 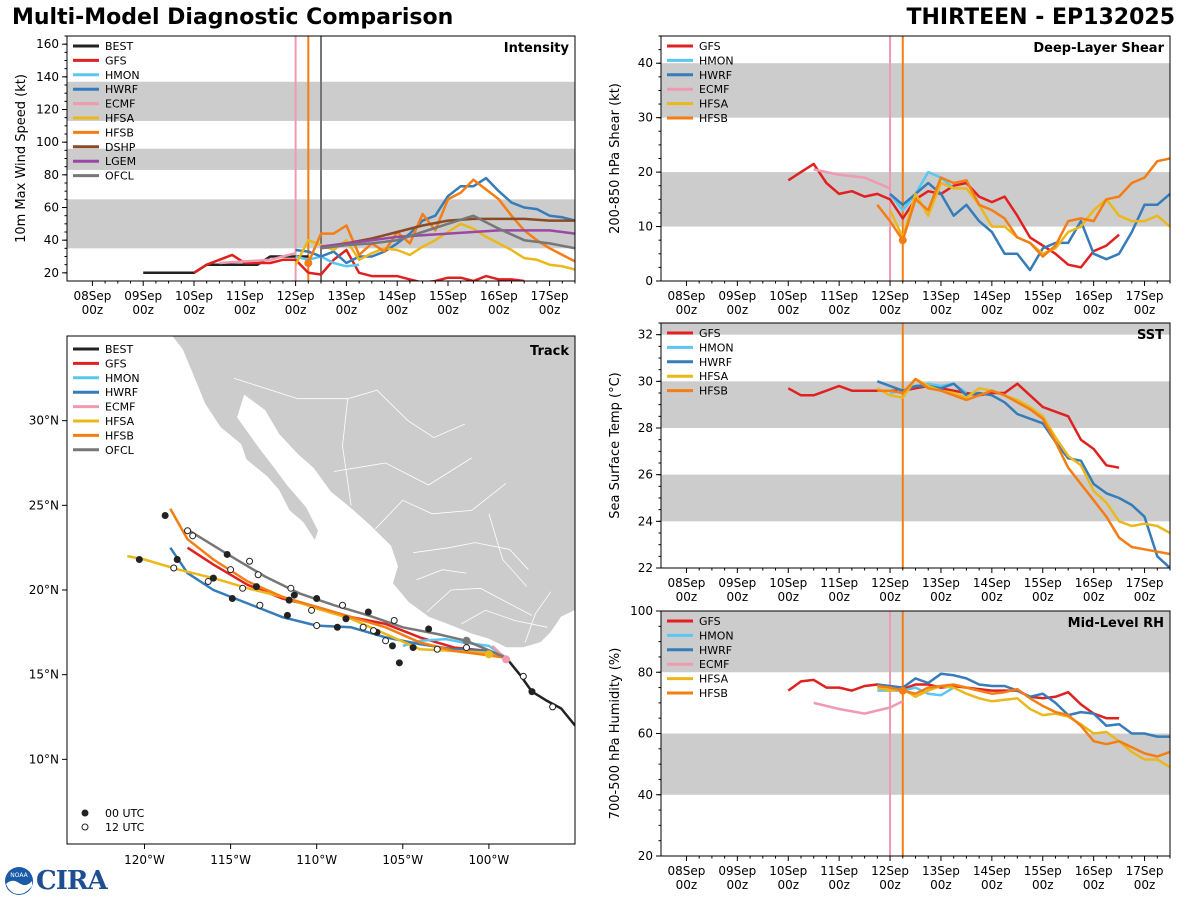 I want to click on rh-xtick-label: 17Sep, so click(x=1145, y=871).